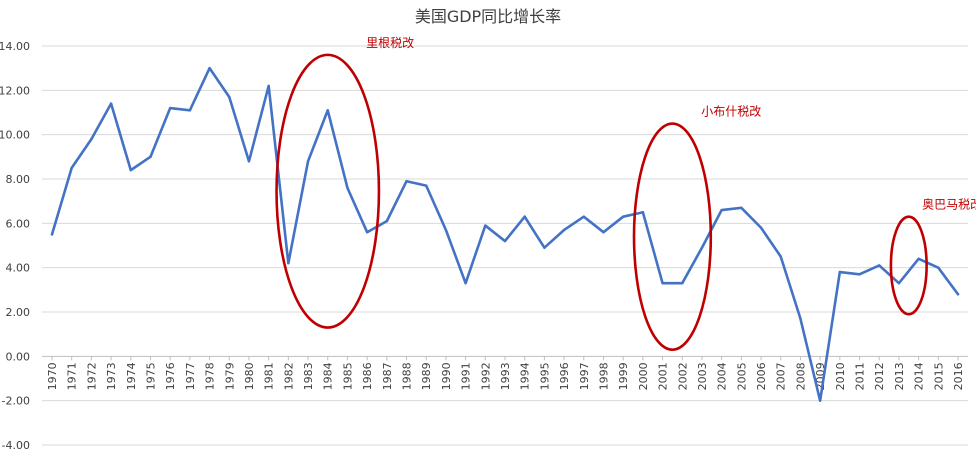 This screenshot has width=976, height=453. I want to click on x-tick-label: 1989, so click(426, 376).